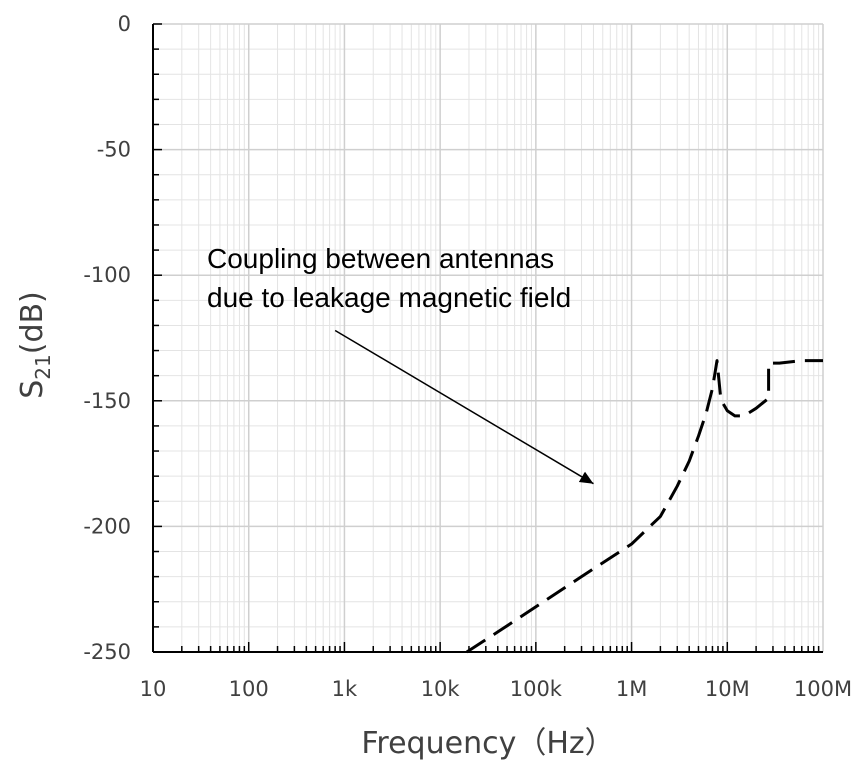 The height and width of the screenshot is (776, 863). Describe the element at coordinates (107, 275) in the screenshot. I see `y-tick-label: -100` at that location.